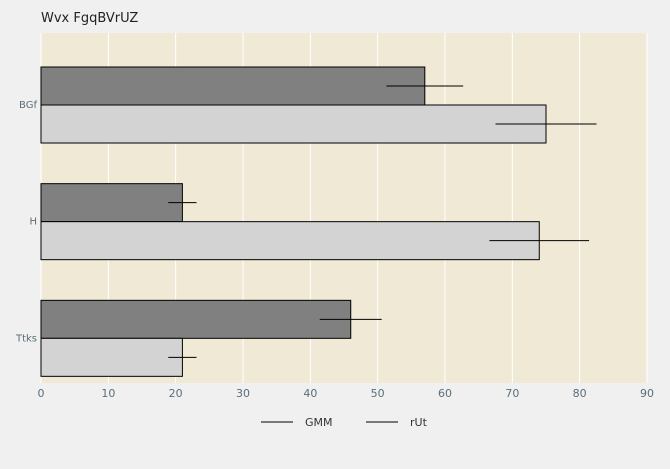 This screenshot has height=469, width=670. What do you see at coordinates (41, 393) in the screenshot?
I see `x-tick-label: 0` at bounding box center [41, 393].